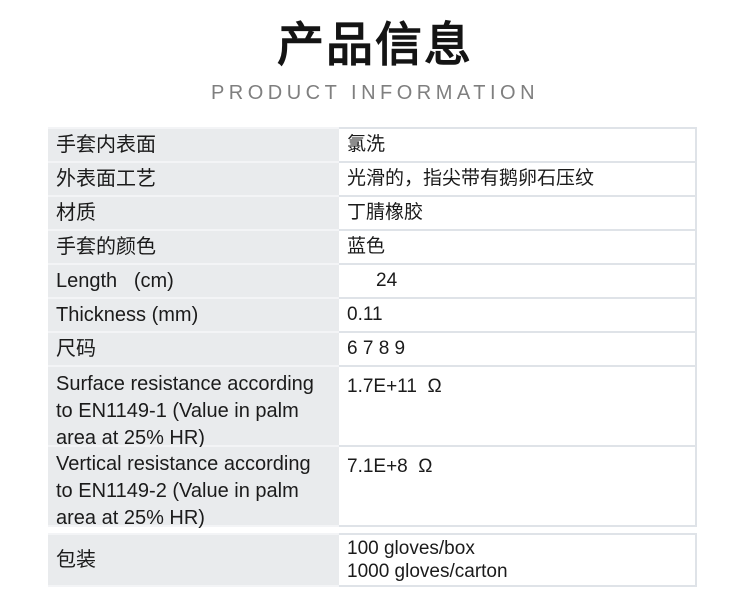  I want to click on table-row-inner-surface: 手套内表面 氯洗, so click(372, 145).